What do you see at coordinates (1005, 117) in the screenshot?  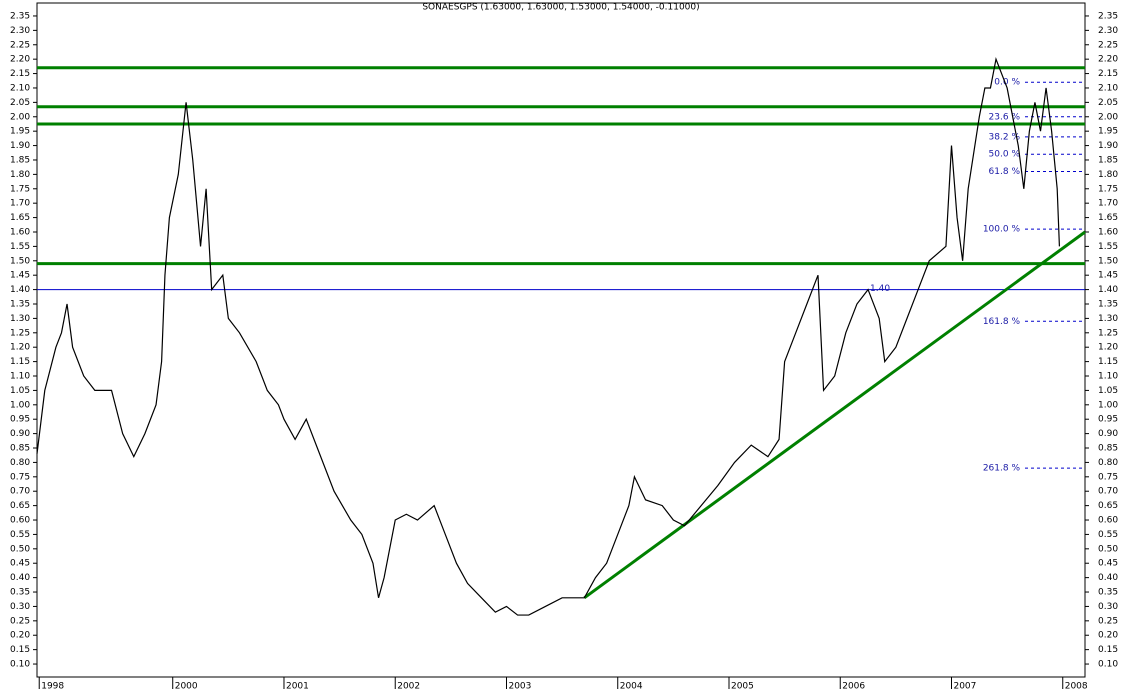 I see `fib-label: 23.6 %` at bounding box center [1005, 117].